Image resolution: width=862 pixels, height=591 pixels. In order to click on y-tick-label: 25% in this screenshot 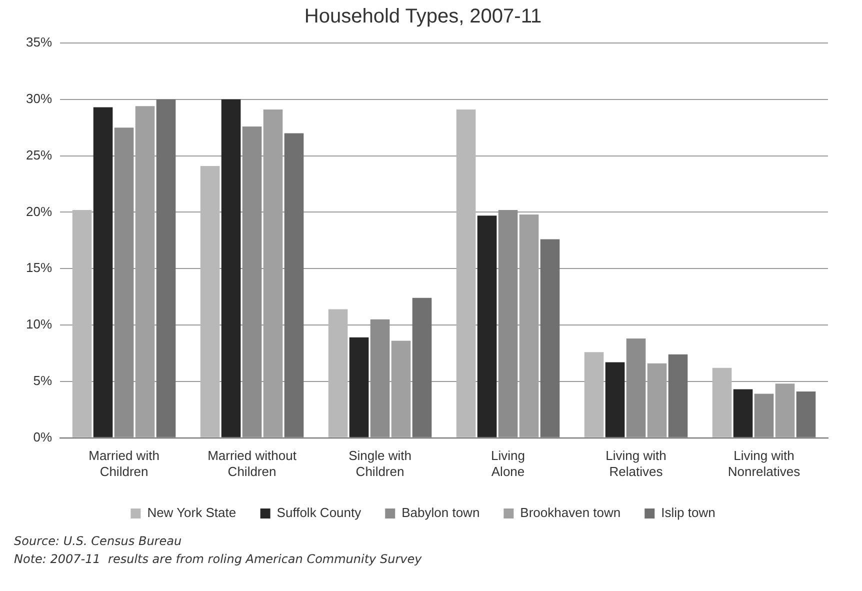, I will do `click(39, 154)`.